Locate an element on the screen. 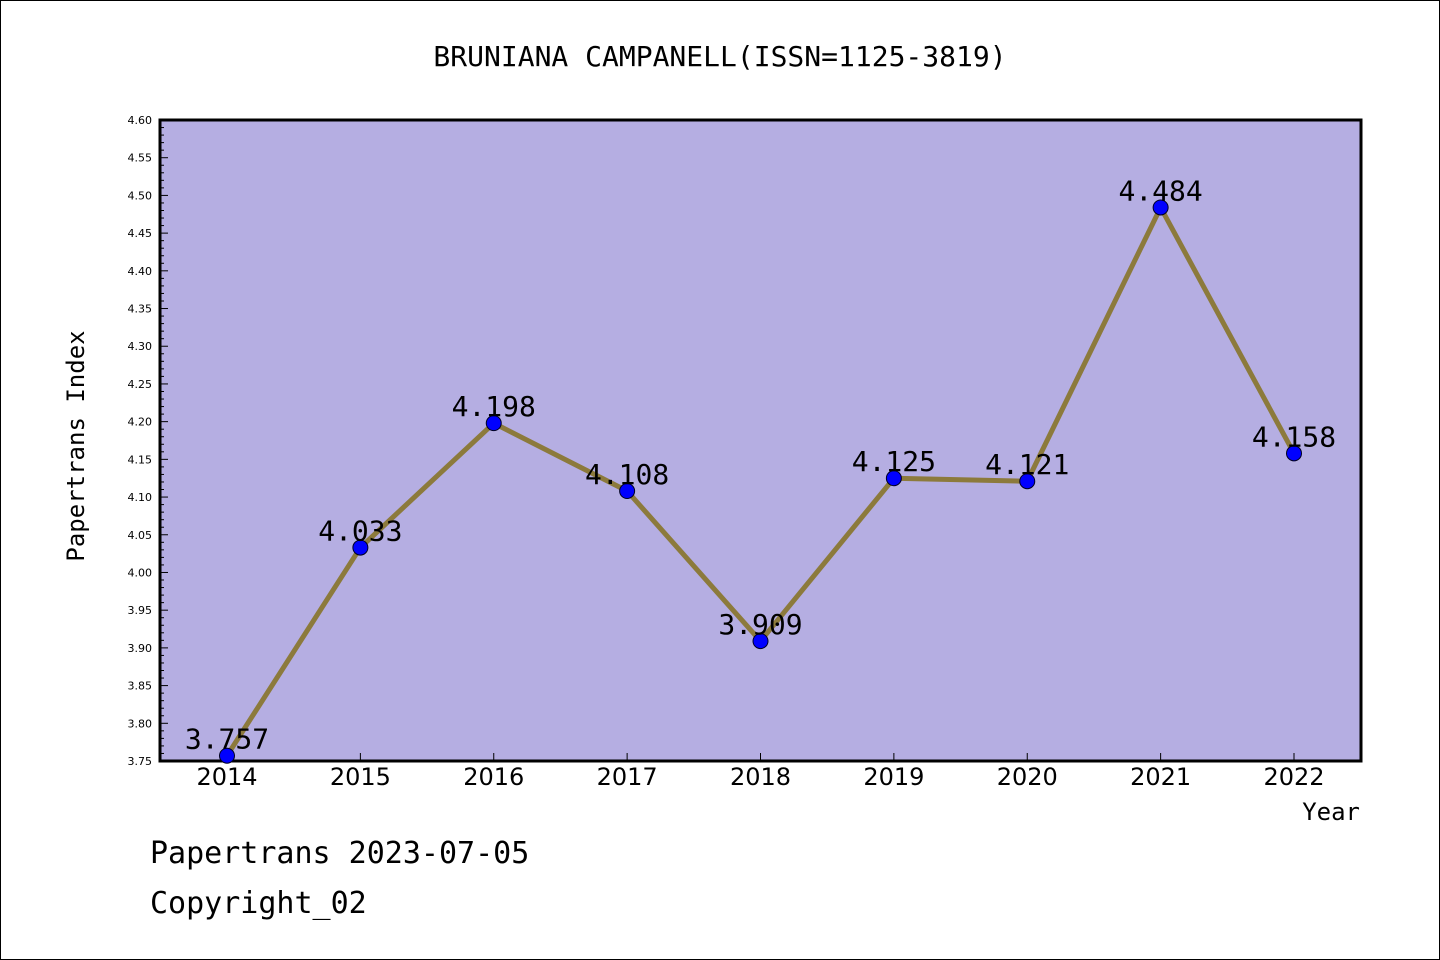 The height and width of the screenshot is (960, 1440). y-tick-label: 3.75 is located at coordinates (140, 761).